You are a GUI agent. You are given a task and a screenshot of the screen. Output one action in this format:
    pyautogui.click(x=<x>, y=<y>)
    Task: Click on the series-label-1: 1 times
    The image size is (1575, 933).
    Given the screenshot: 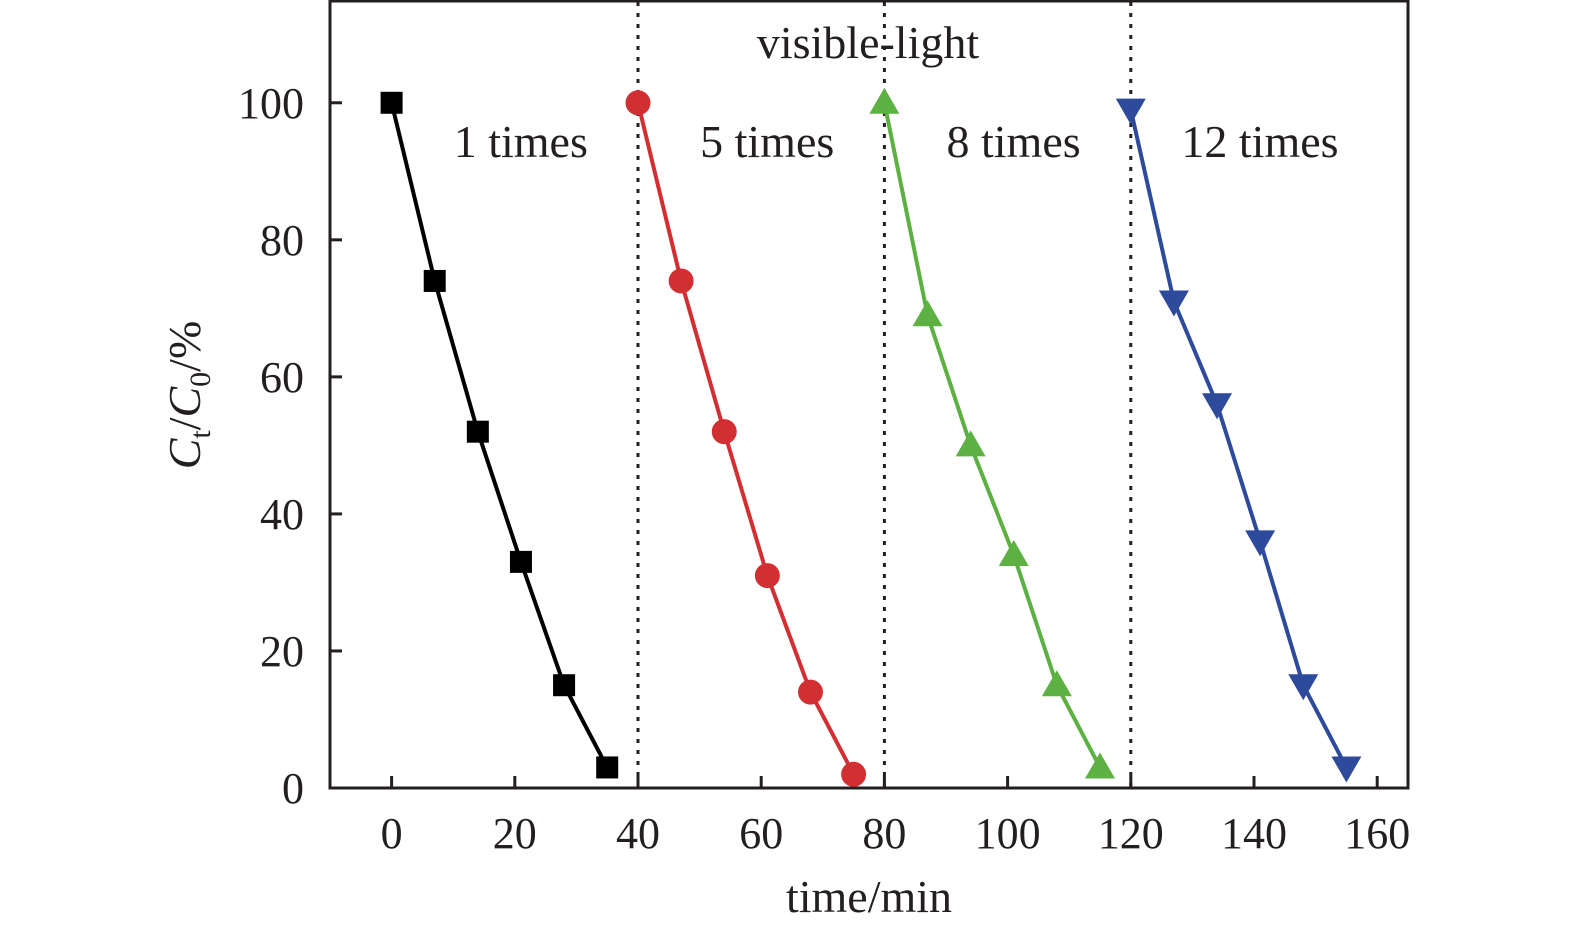 What is the action you would take?
    pyautogui.click(x=521, y=141)
    